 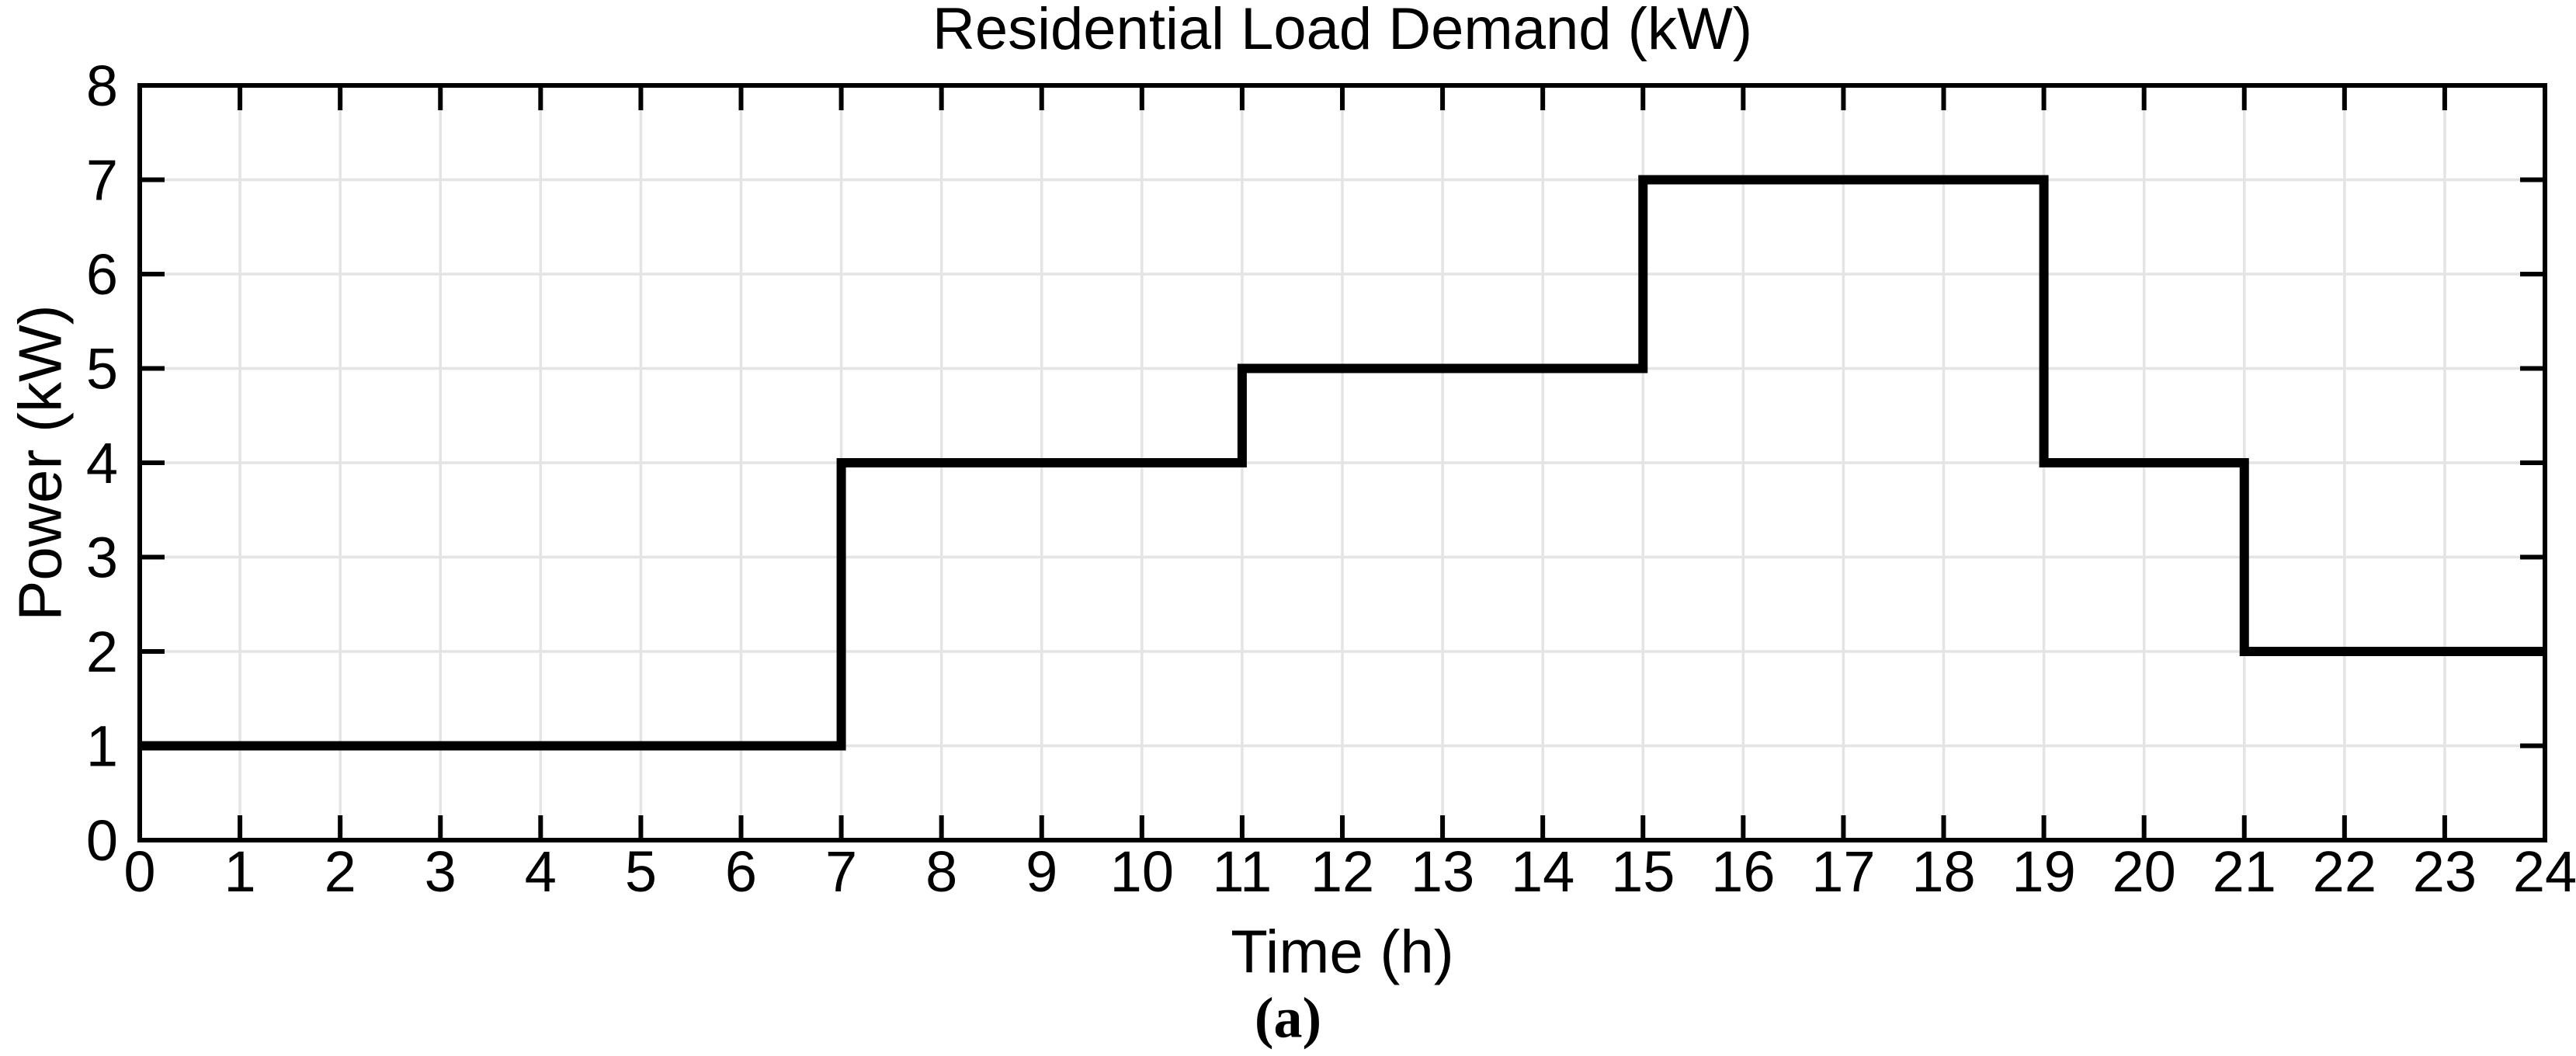 What do you see at coordinates (102, 368) in the screenshot?
I see `y-tick-label: 5` at bounding box center [102, 368].